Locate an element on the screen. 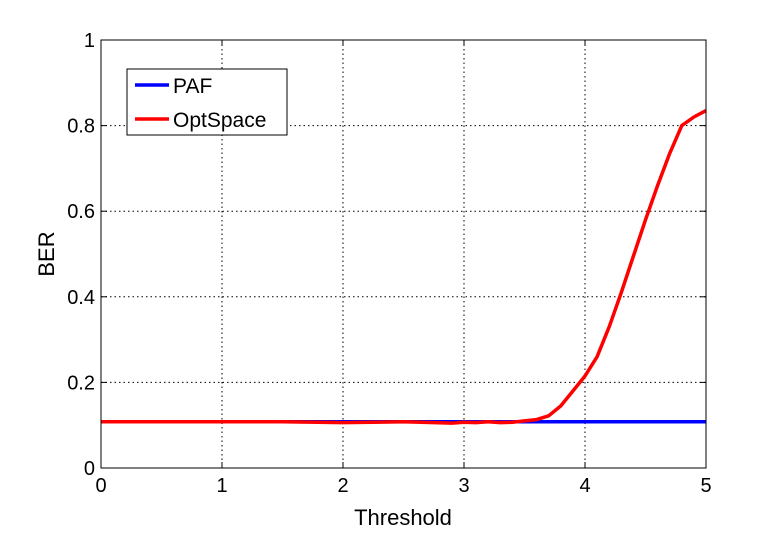  y-axis-label: BER is located at coordinates (46, 253).